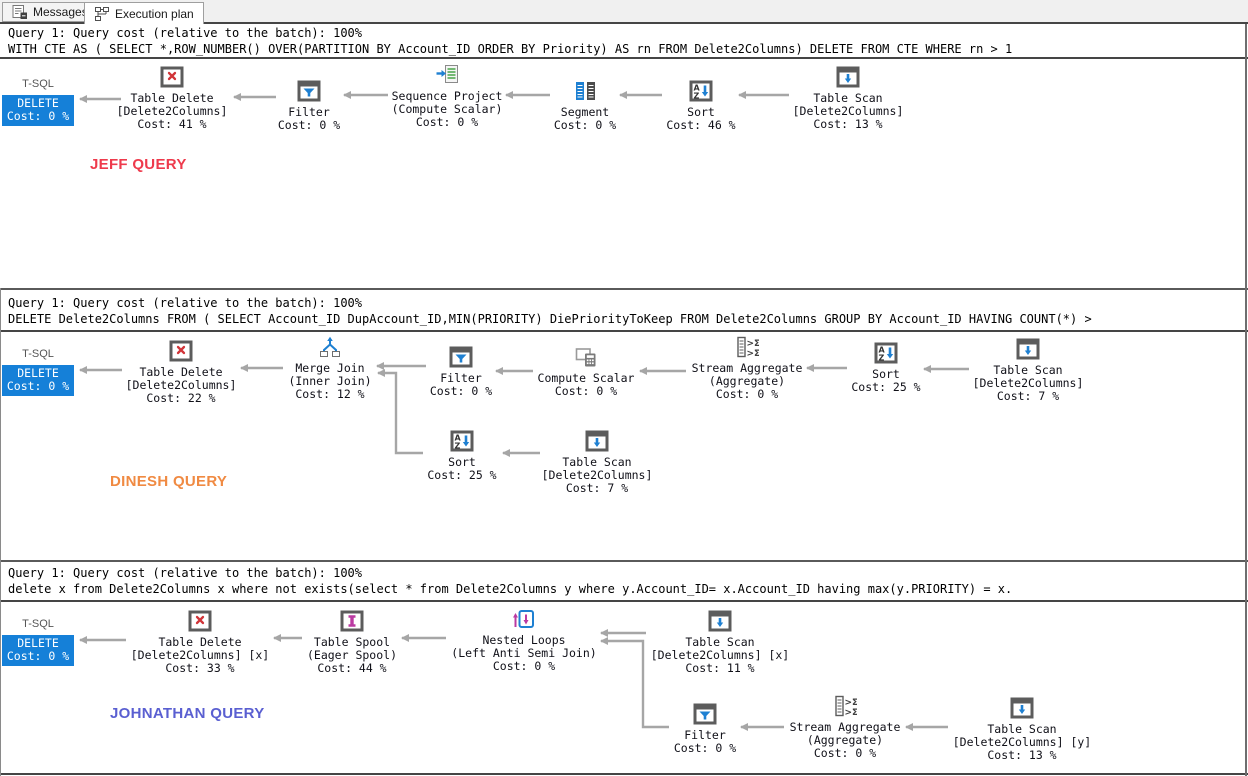  Describe the element at coordinates (720, 655) in the screenshot. I see `op-label-line: [Delete2Columns] [x]` at that location.